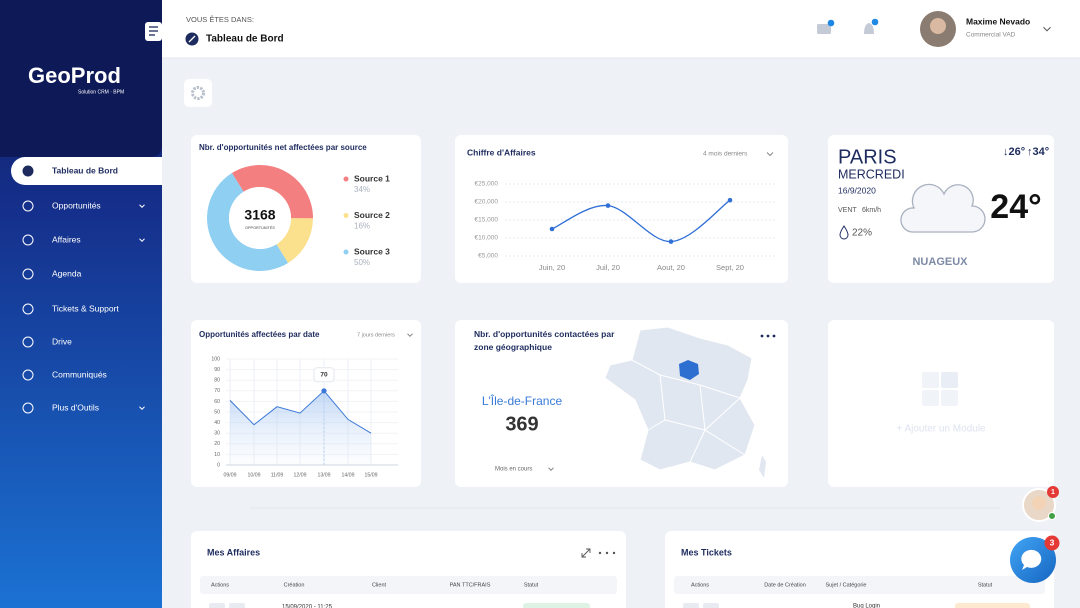  Describe the element at coordinates (300, 412) in the screenshot. I see `dates-line` at that location.